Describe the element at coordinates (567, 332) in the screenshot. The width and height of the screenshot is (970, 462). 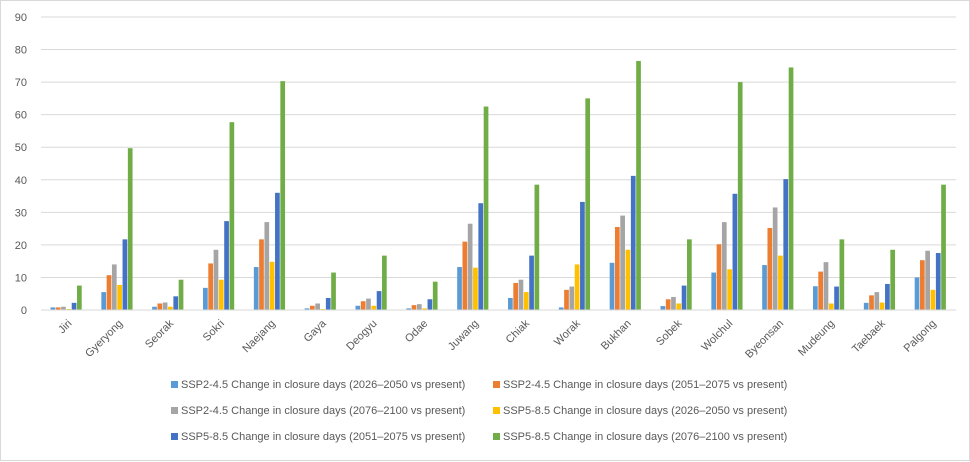
I see `x-tick-label: Worak` at that location.